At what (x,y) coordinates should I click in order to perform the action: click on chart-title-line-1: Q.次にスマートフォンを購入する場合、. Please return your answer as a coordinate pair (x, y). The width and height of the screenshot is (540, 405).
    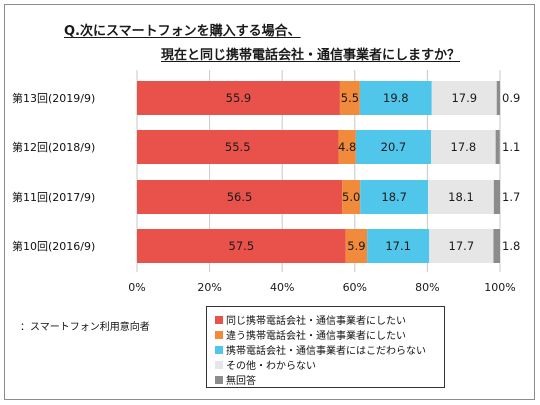
    Looking at the image, I should click on (182, 31).